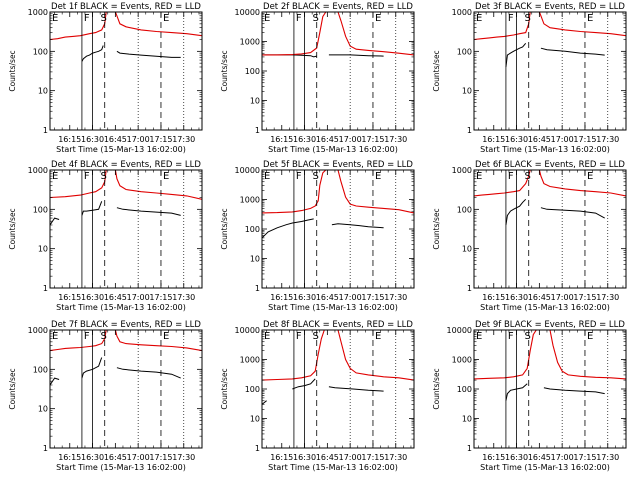  I want to click on panel-title: Det 7f BLACK = Events, RED = LLD, so click(126, 325).